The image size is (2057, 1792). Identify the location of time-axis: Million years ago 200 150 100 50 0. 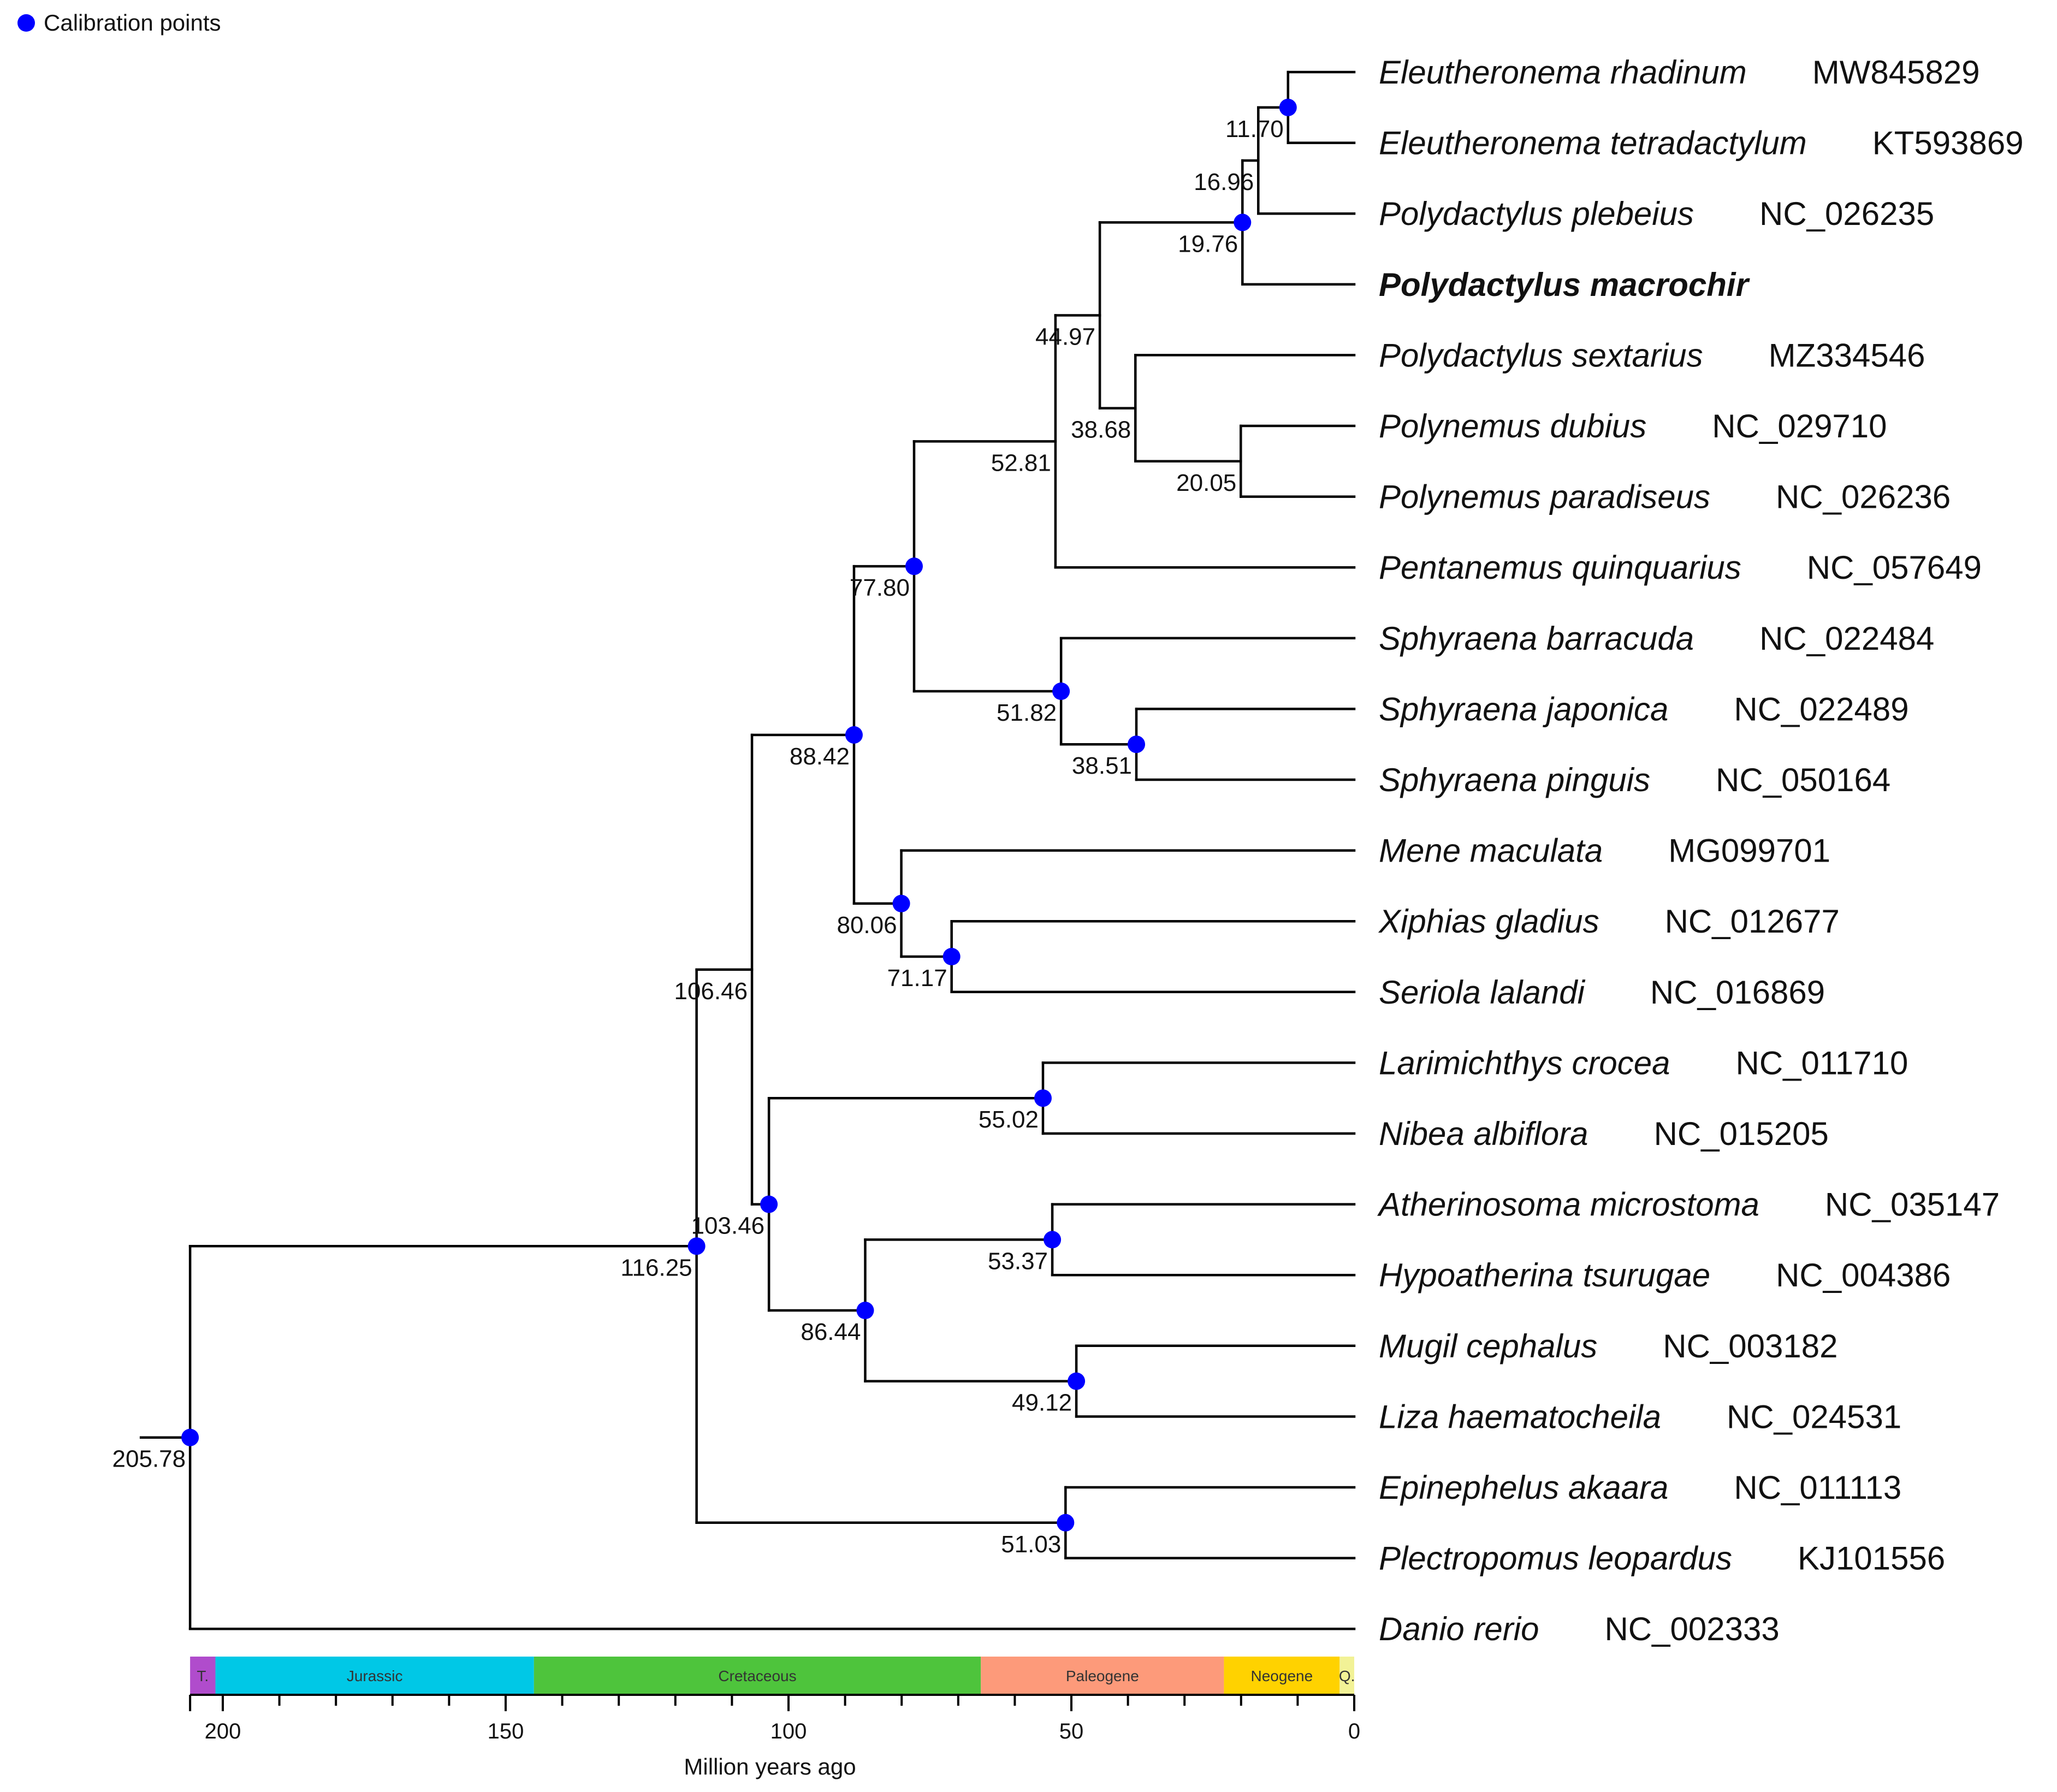
(774, 1736).